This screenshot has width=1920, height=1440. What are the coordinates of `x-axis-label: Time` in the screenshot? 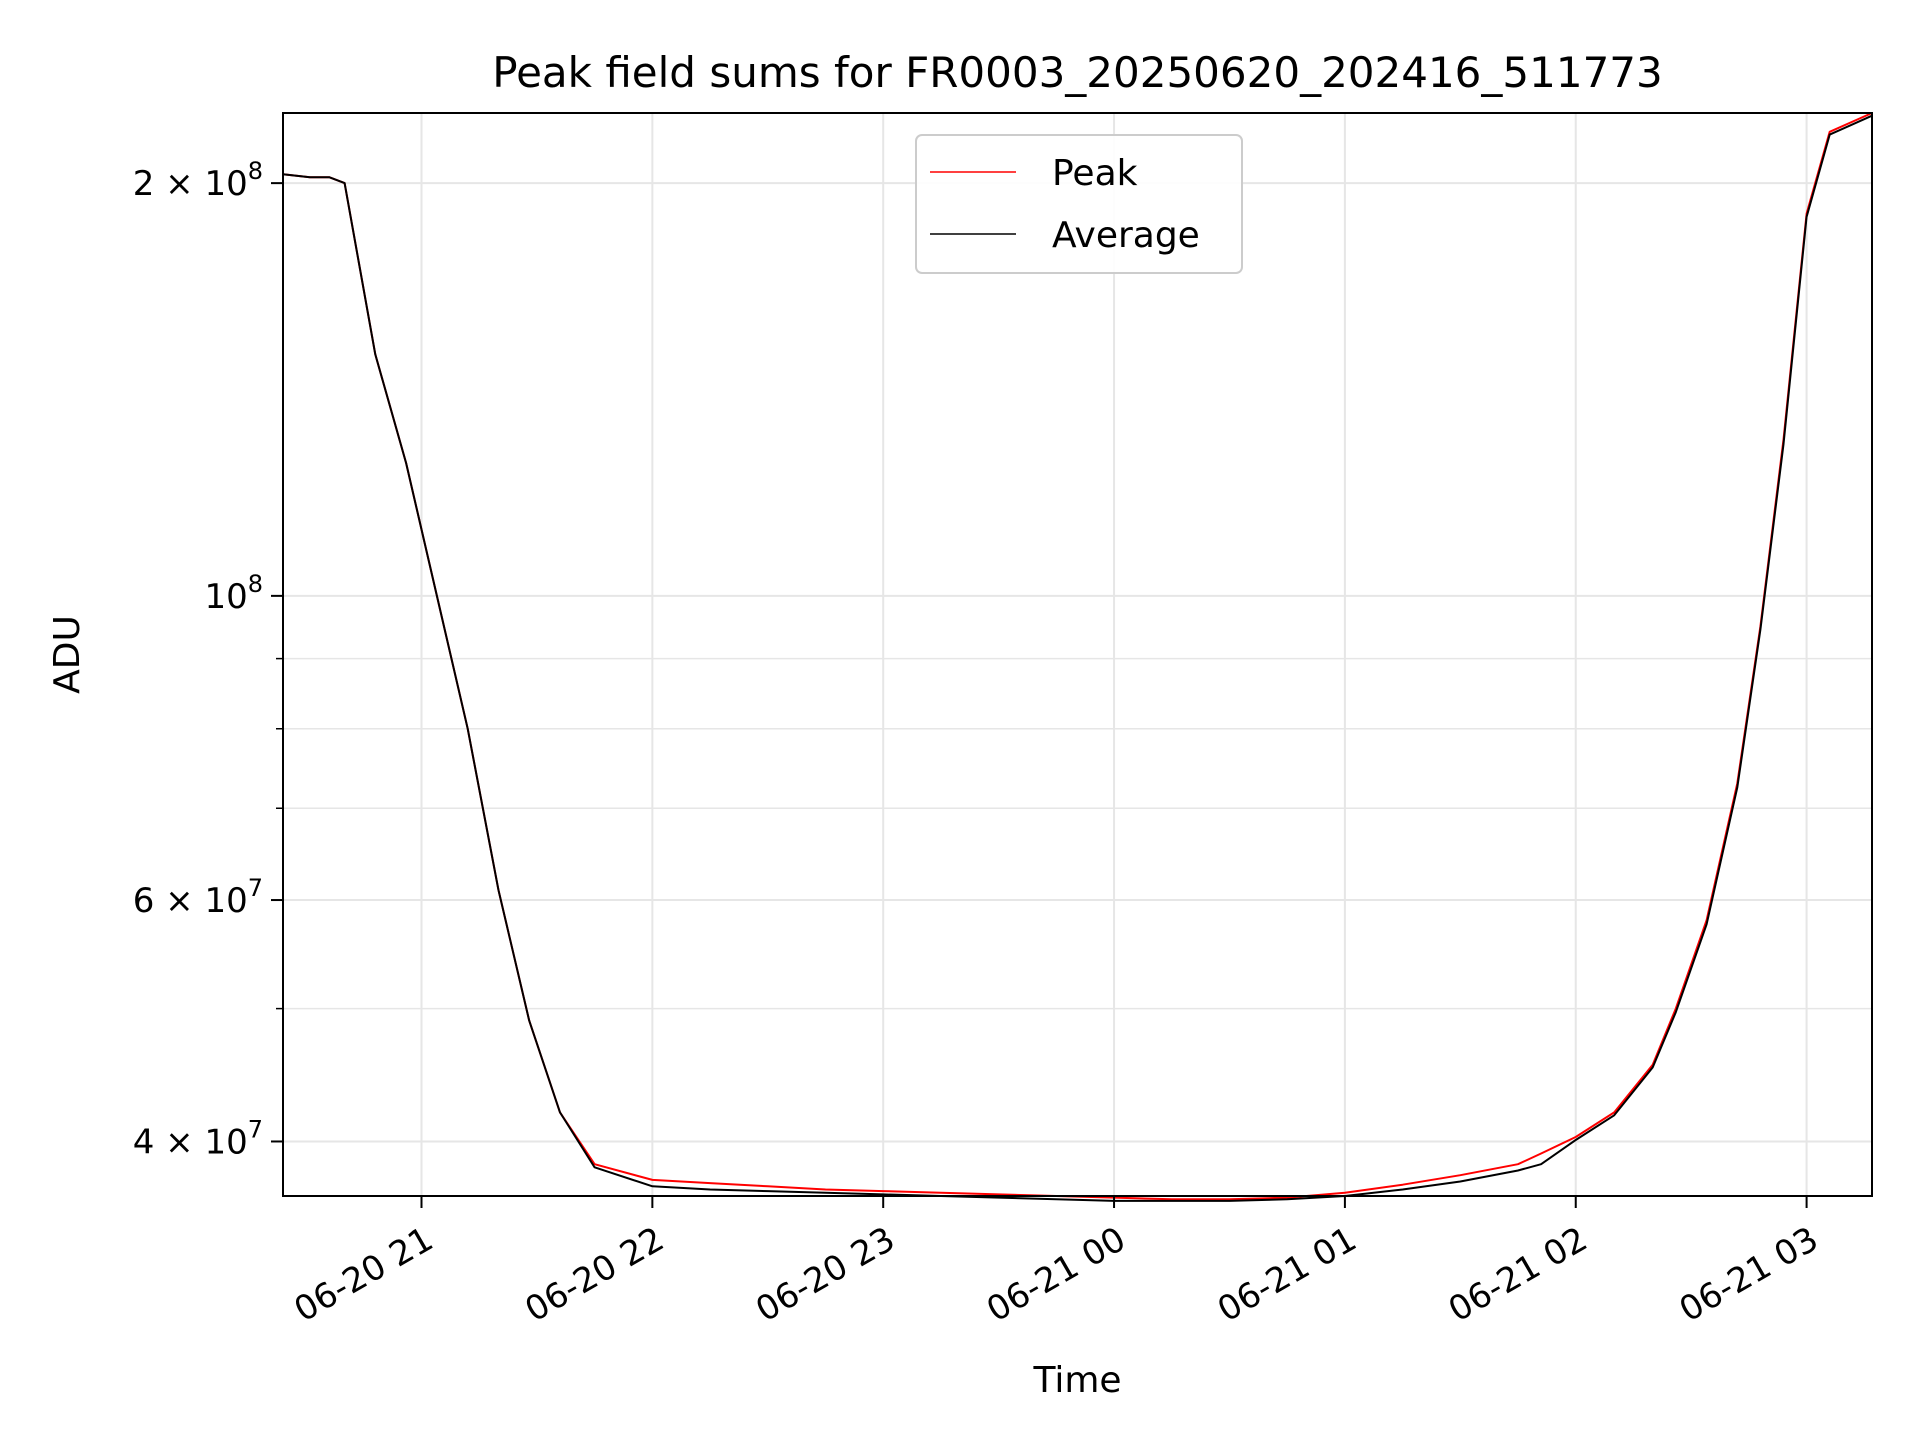 It's located at (1076, 1380).